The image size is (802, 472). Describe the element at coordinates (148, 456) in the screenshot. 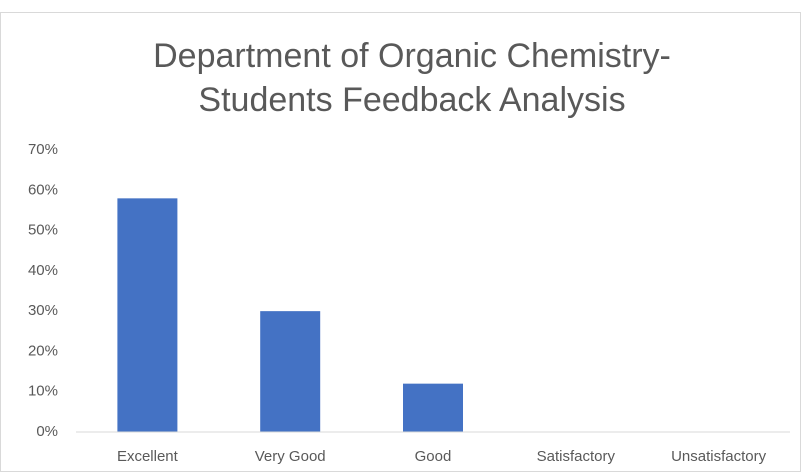

I see `x-tick-label: Excellent` at that location.